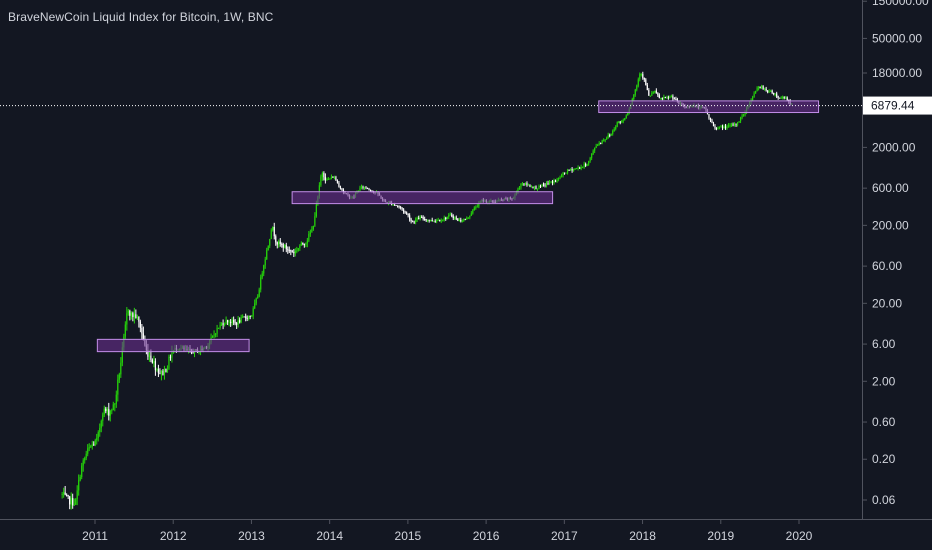  I want to click on last-price-label: 6879.44, so click(893, 106).